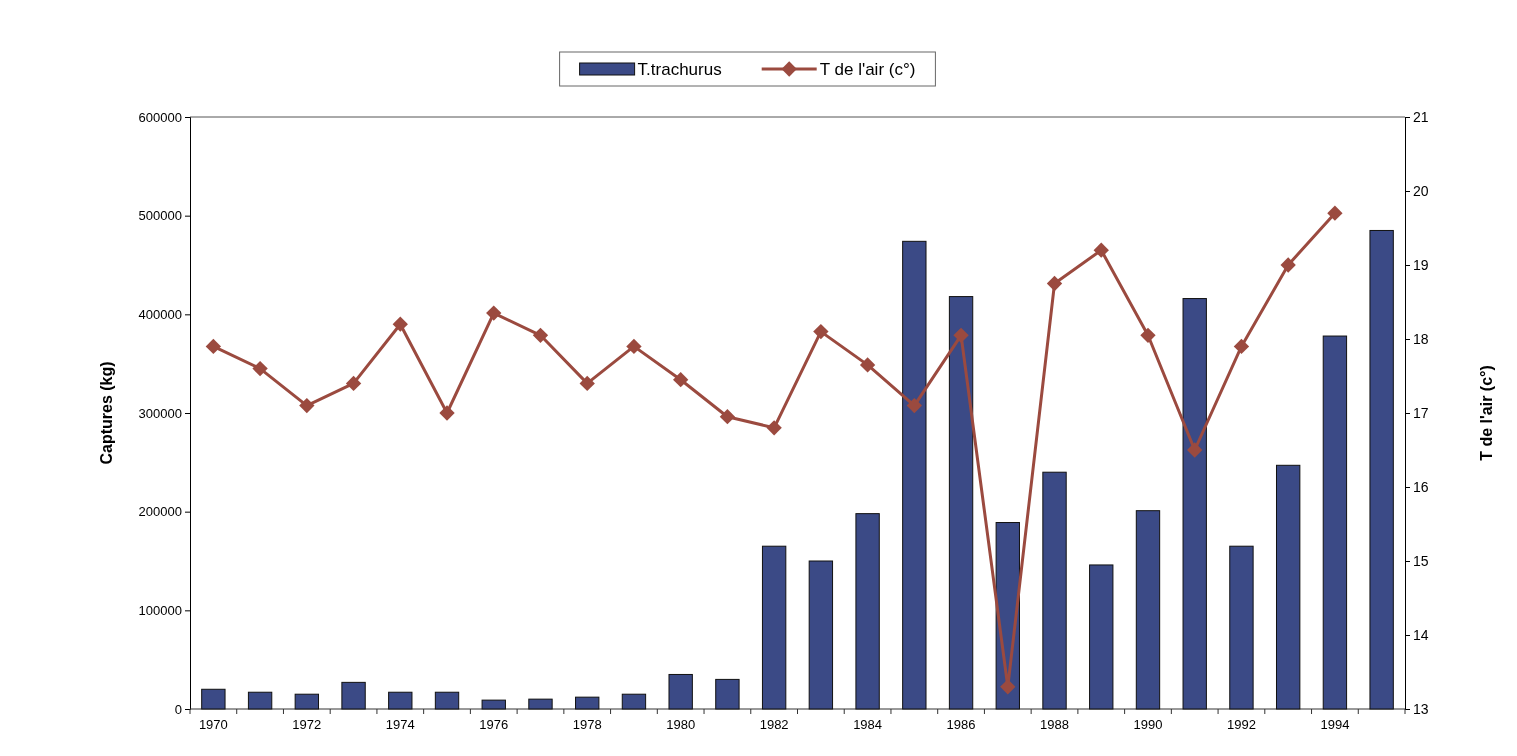  I want to click on y-tick-label: 600000, so click(160, 117).